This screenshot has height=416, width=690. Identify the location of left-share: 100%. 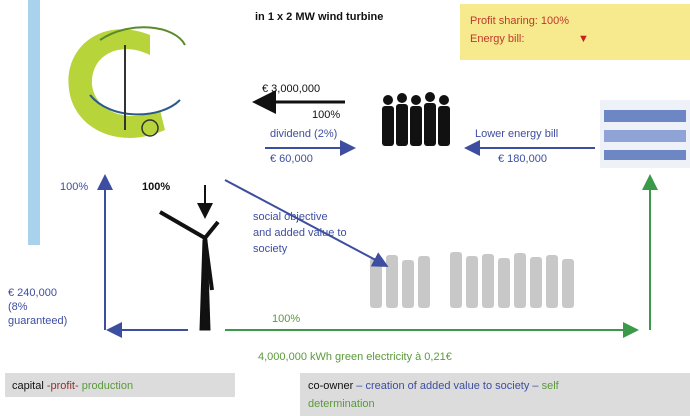
(74, 187).